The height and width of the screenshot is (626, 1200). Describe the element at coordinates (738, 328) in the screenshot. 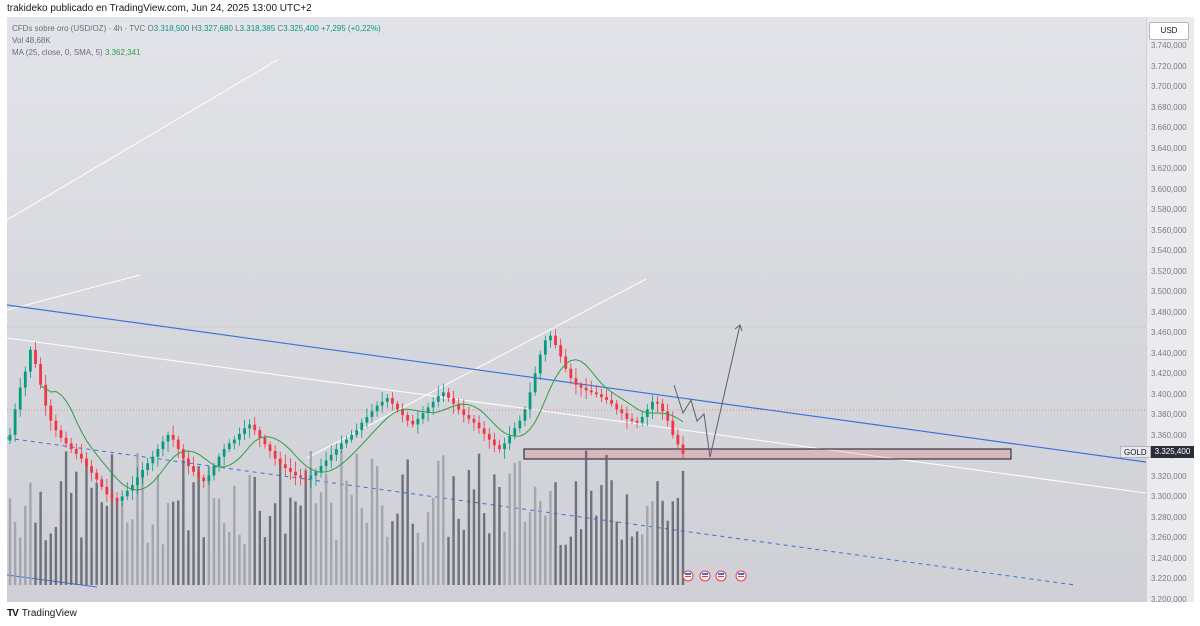

I see `projection-arrowhead` at that location.